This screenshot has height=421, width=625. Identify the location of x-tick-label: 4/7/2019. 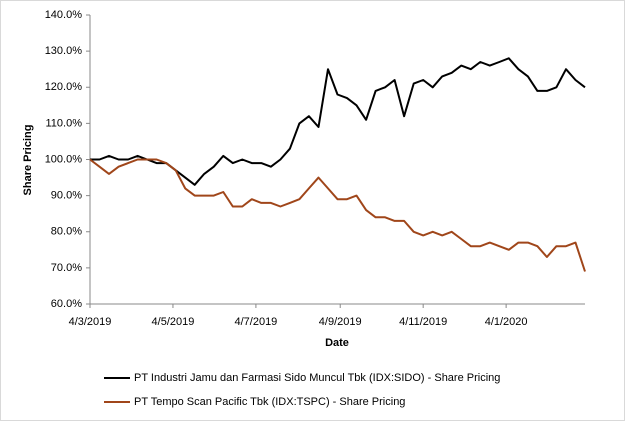
(255, 322).